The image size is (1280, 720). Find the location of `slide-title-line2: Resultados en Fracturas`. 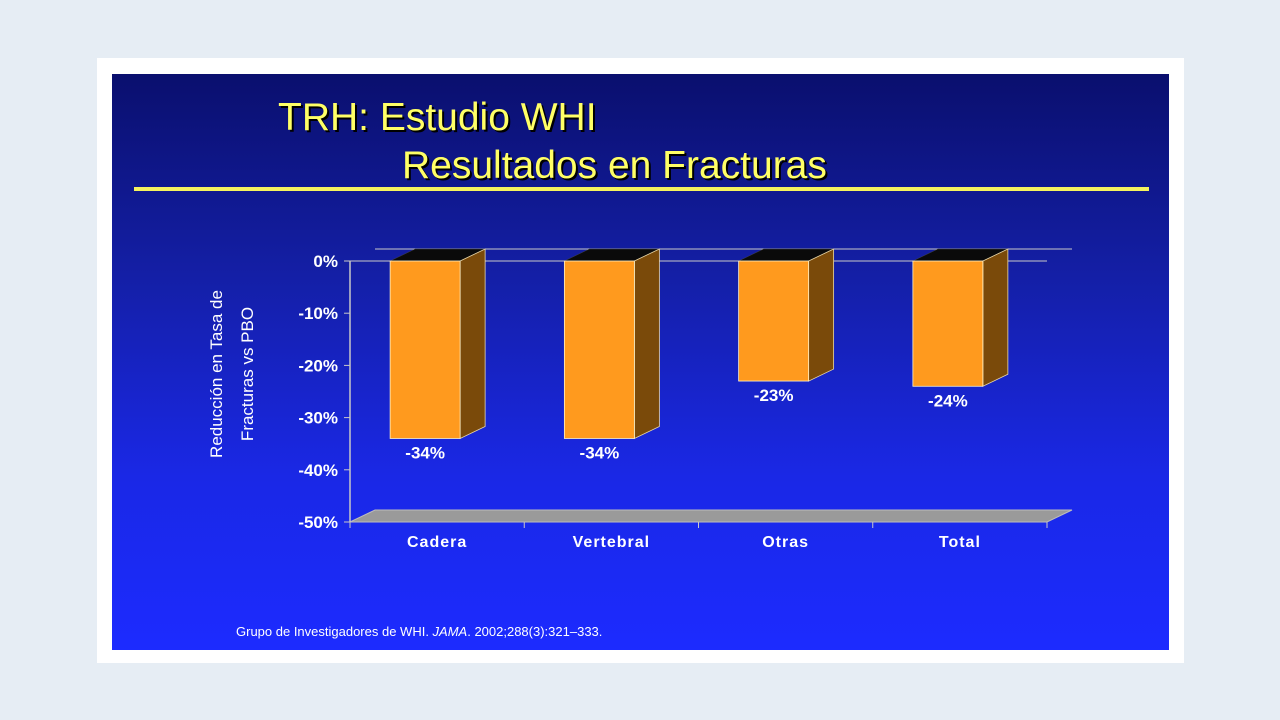

slide-title-line2: Resultados en Fracturas is located at coordinates (614, 165).